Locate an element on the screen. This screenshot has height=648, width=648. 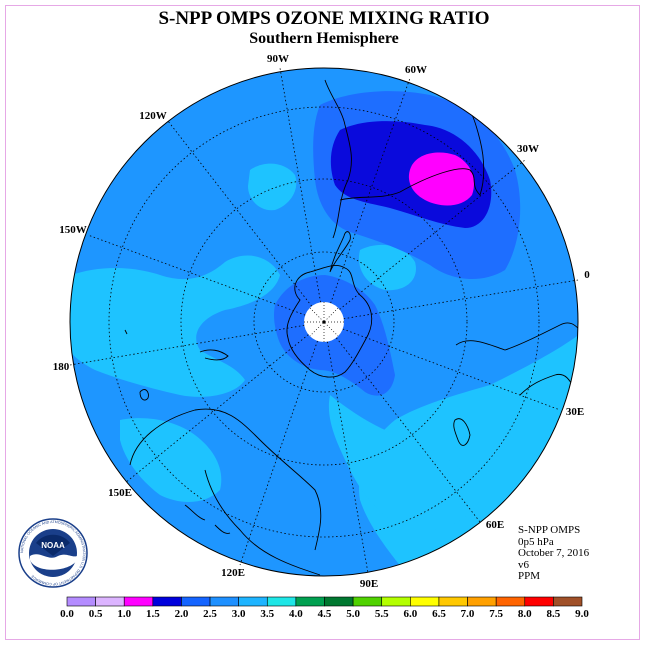
madagascar-coast is located at coordinates (462, 432).